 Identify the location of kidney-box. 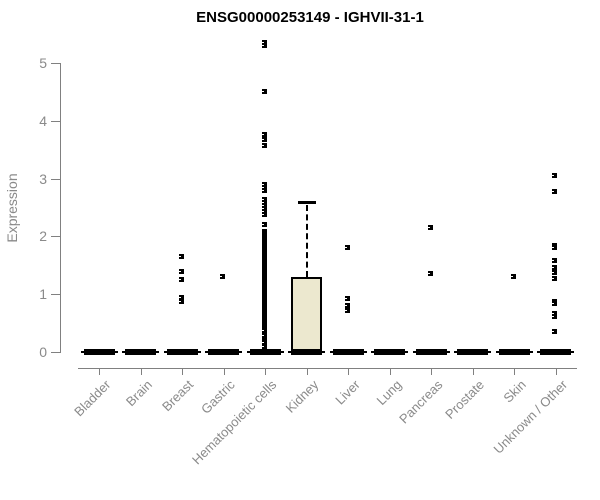
(306, 314).